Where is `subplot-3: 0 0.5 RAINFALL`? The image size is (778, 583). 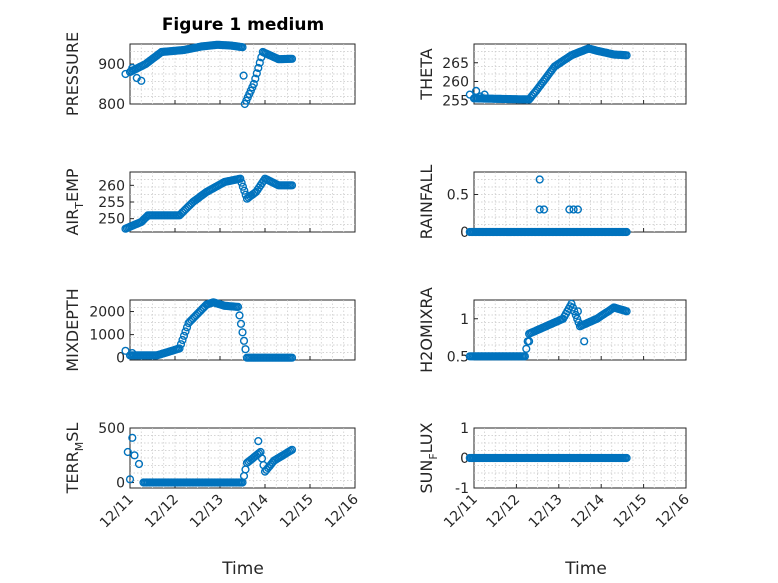
subplot-3: 0 0.5 RAINFALL is located at coordinates (552, 203).